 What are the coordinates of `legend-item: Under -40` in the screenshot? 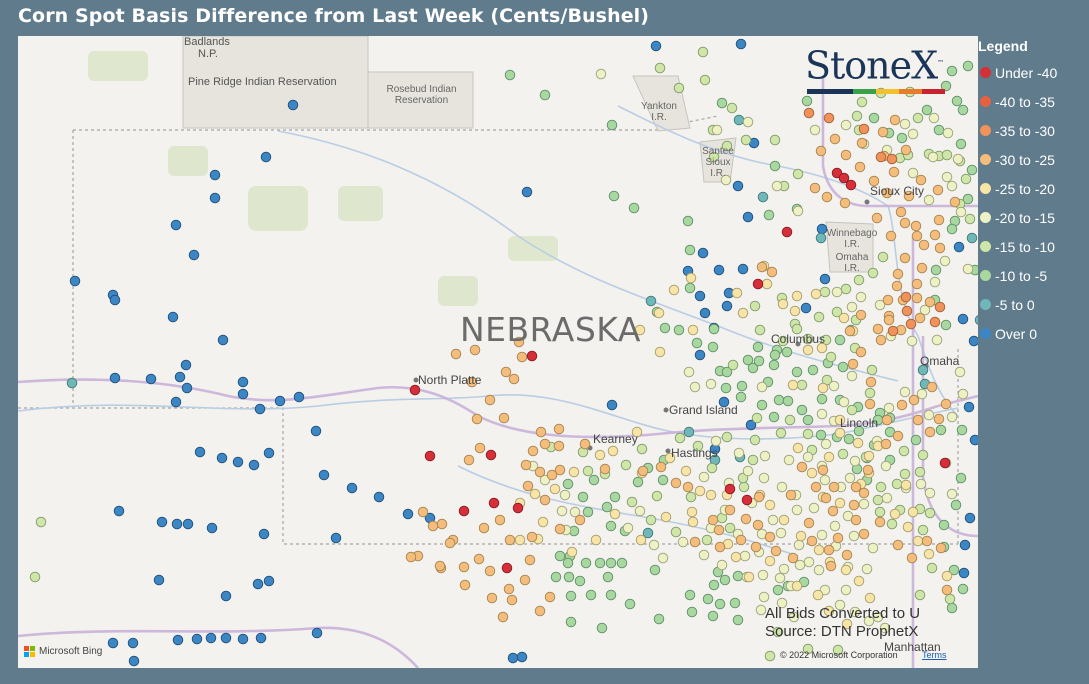 It's located at (1032, 72).